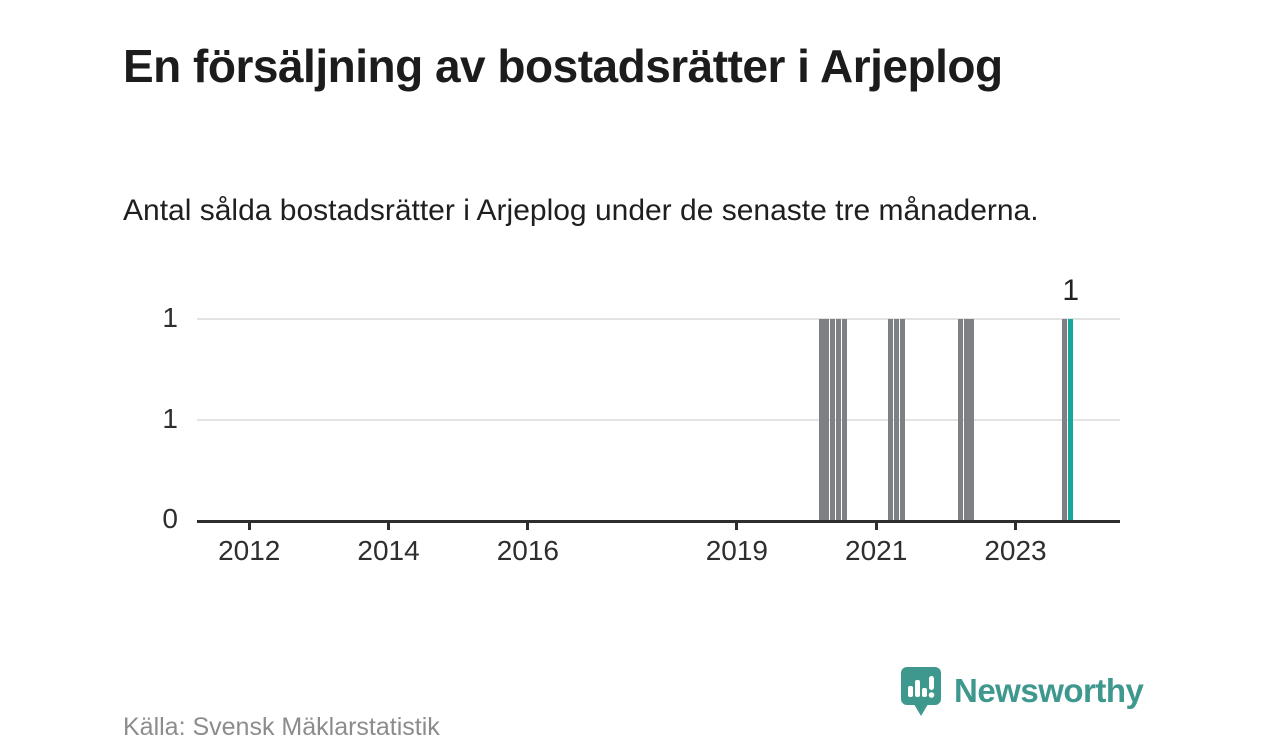 This screenshot has width=1280, height=742. I want to click on source-note: Källa: Svensk Mäklarstatistik, so click(281, 727).